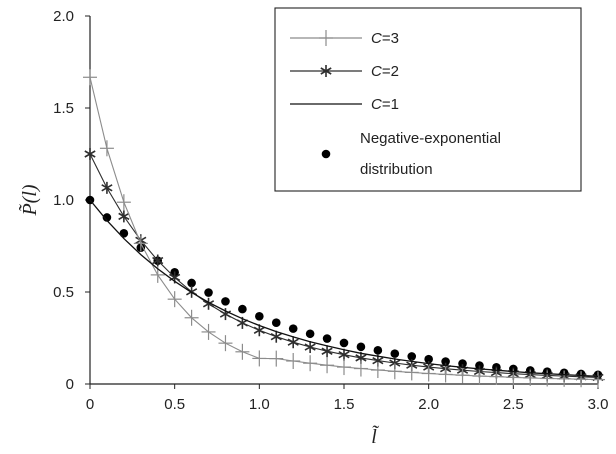 The width and height of the screenshot is (616, 454). Describe the element at coordinates (411, 154) in the screenshot. I see `legend-item: Negative-exponential distribution` at that location.